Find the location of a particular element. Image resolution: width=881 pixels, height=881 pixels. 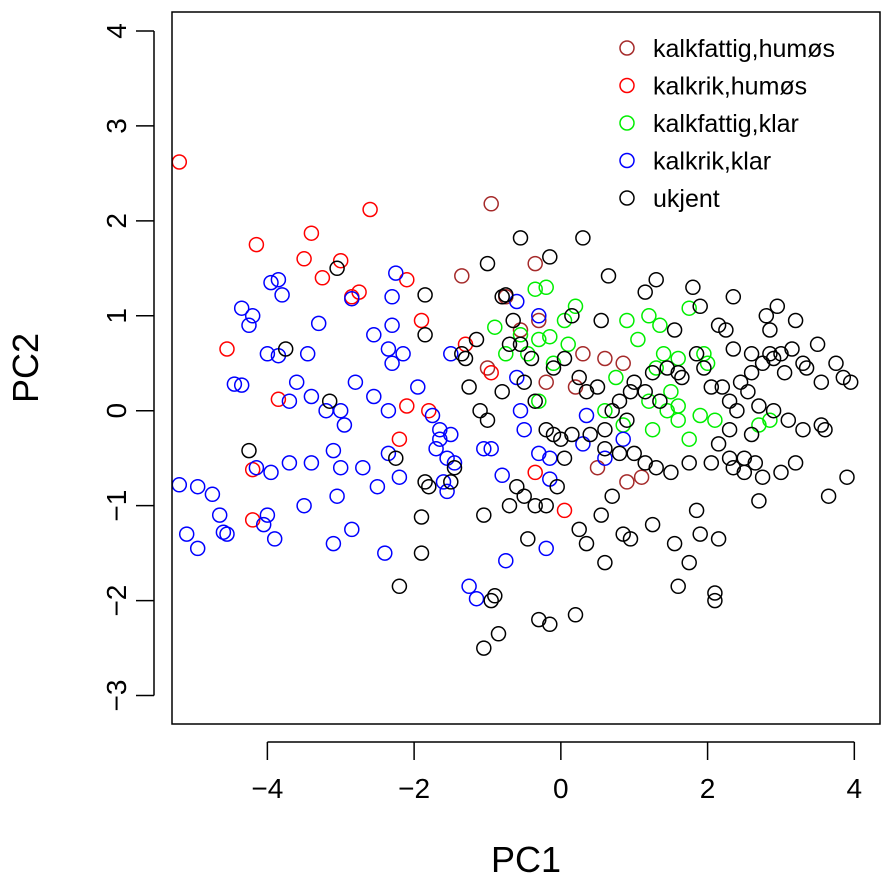

y-tick-label: 4 is located at coordinates (116, 31).